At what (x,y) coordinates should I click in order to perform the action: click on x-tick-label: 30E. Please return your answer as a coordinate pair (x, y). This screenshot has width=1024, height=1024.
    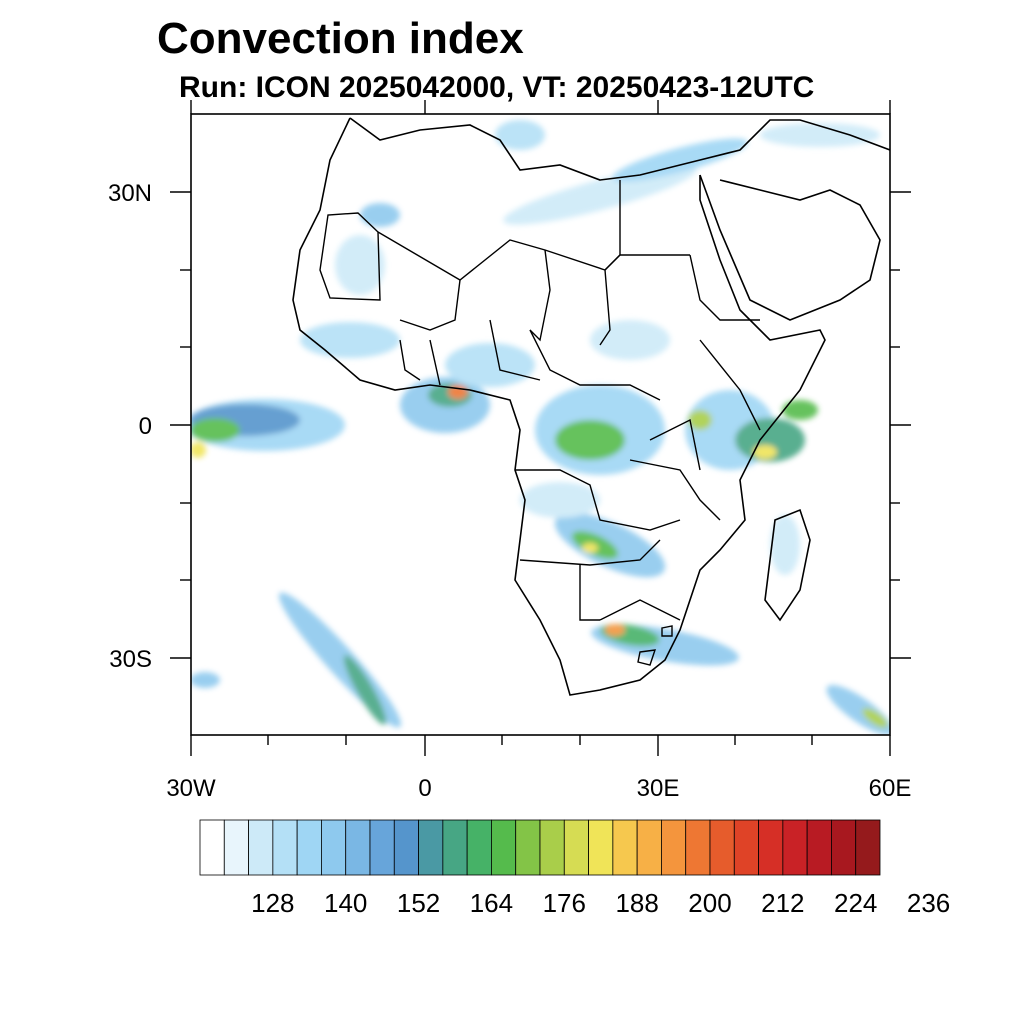
    Looking at the image, I should click on (658, 788).